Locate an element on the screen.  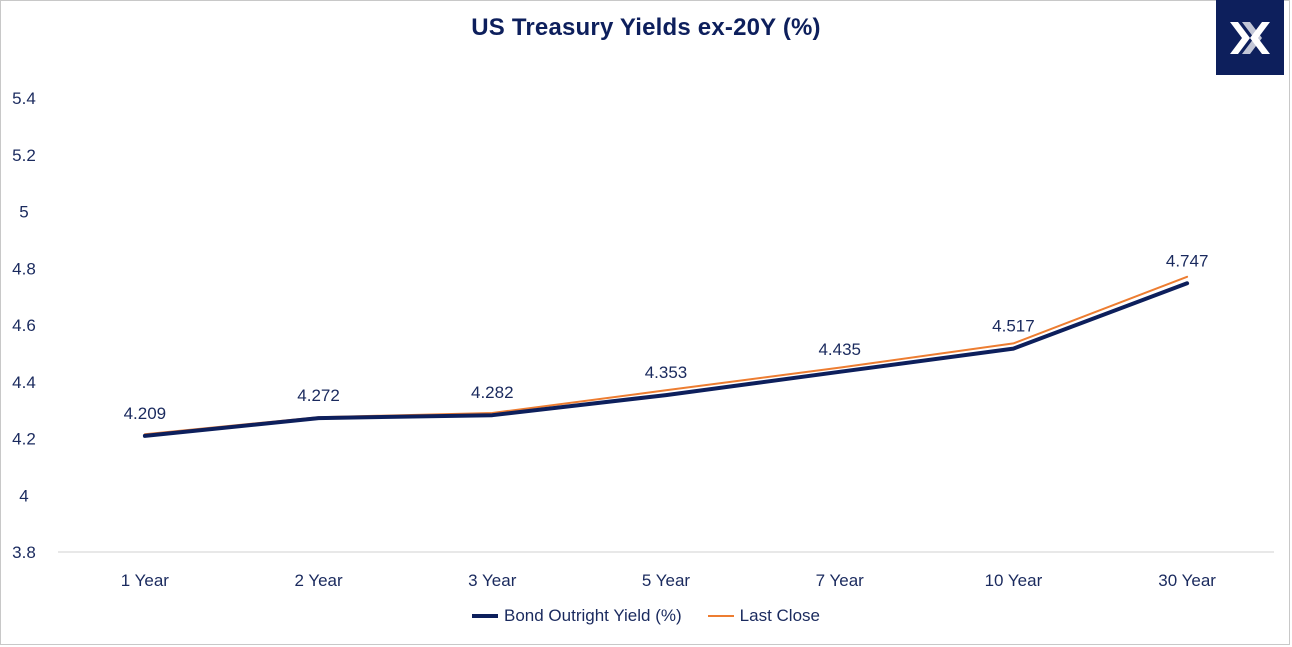
legend-label: Bond Outright Yield (%) is located at coordinates (593, 615).